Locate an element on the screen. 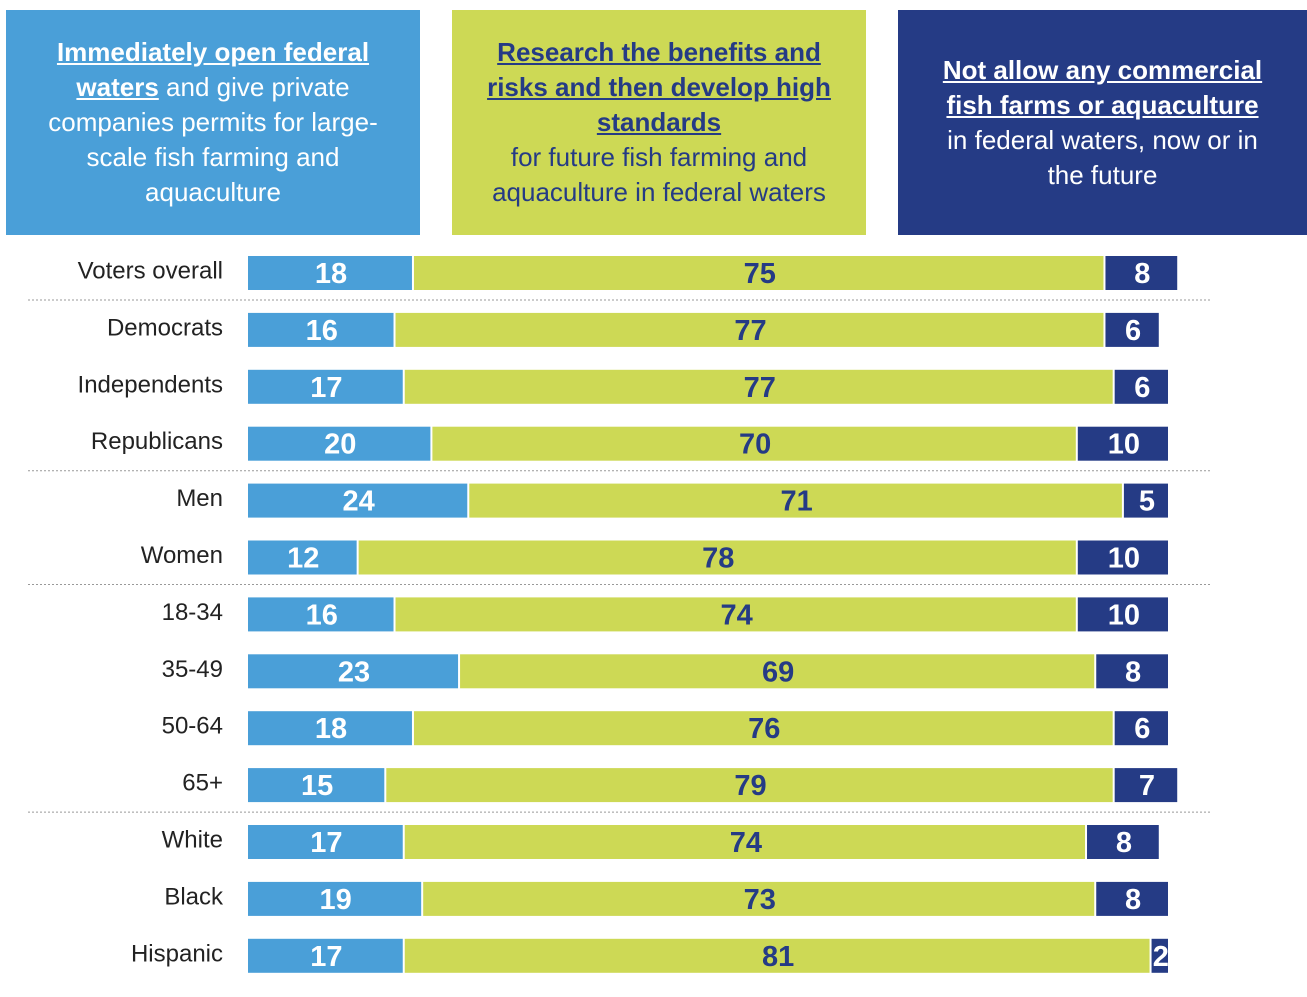  value-label: 75 is located at coordinates (760, 274).